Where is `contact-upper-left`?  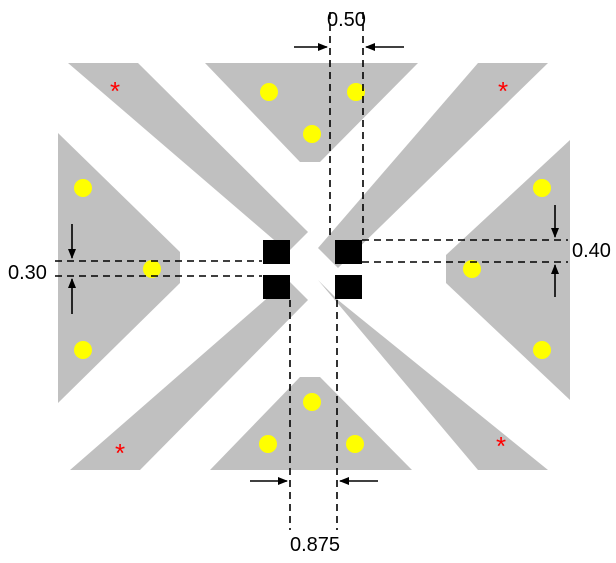
contact-upper-left is located at coordinates (276, 252).